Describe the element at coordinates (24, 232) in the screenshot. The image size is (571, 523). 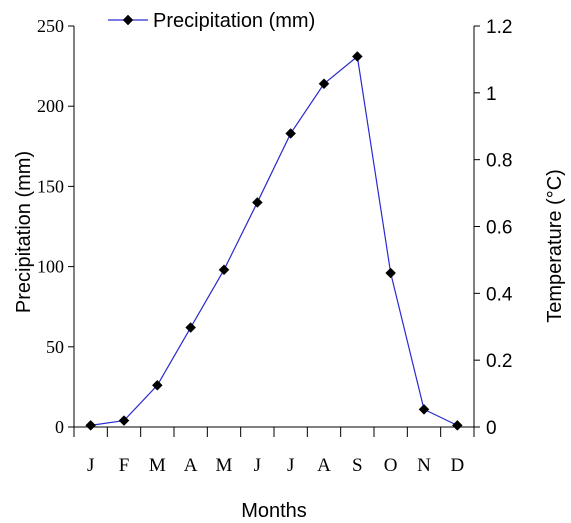
I see `y-axis-title: Precipitation (mm)` at that location.